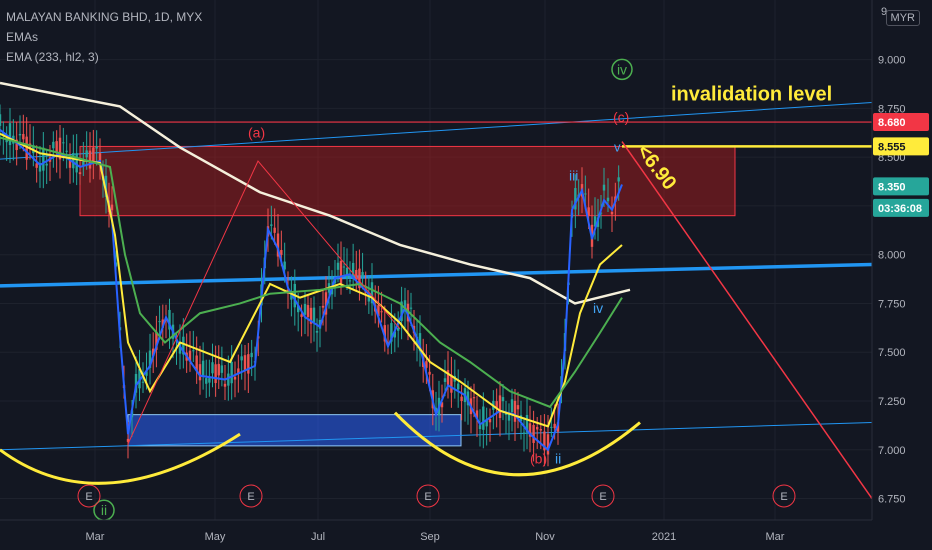  Describe the element at coordinates (902, 18) in the screenshot. I see `currency-badge: MYR` at that location.